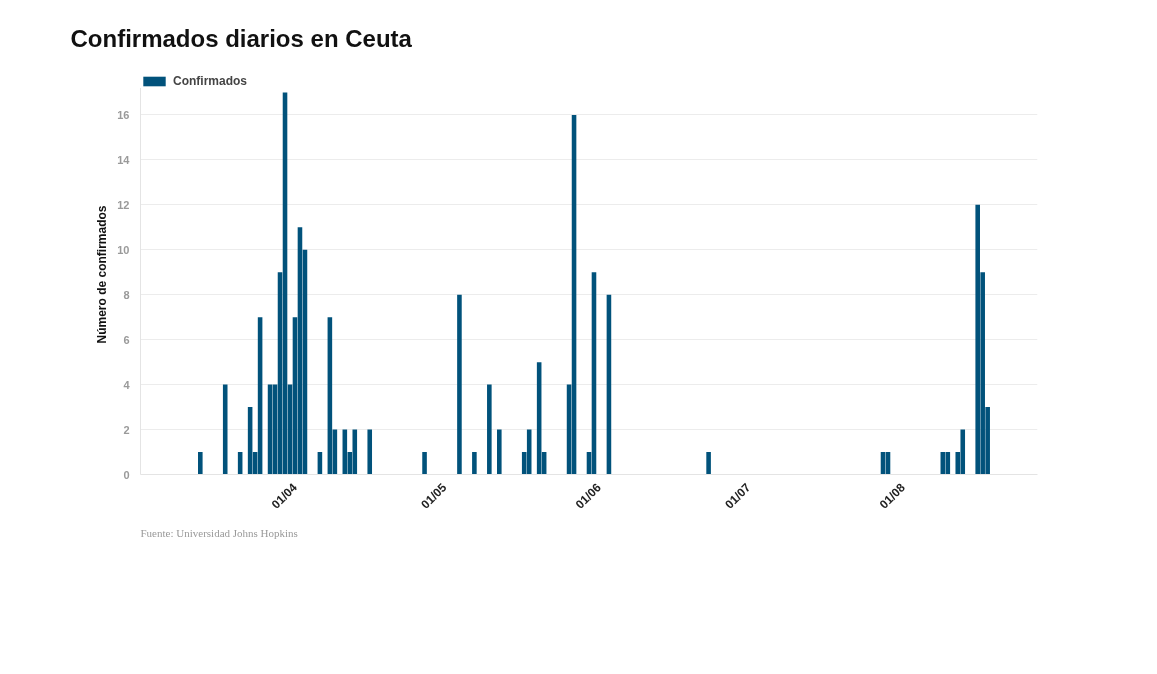  What do you see at coordinates (126, 429) in the screenshot?
I see `y-tick-label: 2` at bounding box center [126, 429].